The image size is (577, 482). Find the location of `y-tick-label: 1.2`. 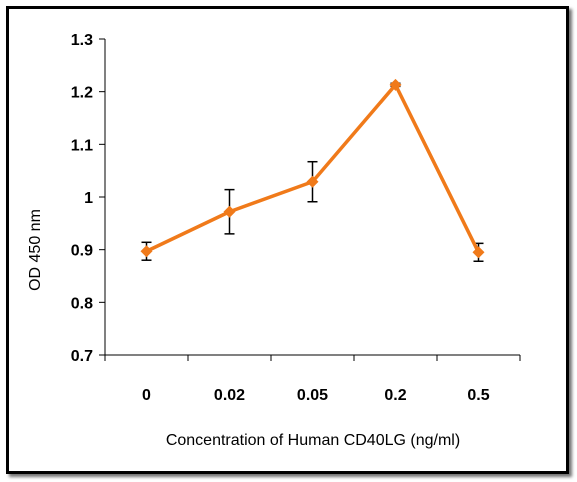

y-tick-label: 1.2 is located at coordinates (82, 93).